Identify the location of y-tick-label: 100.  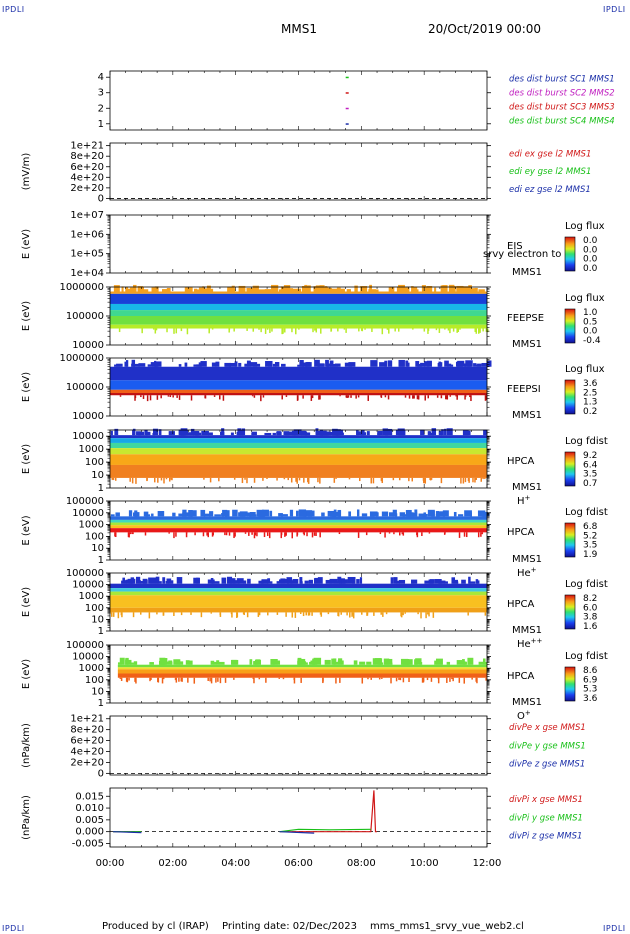
(94, 680).